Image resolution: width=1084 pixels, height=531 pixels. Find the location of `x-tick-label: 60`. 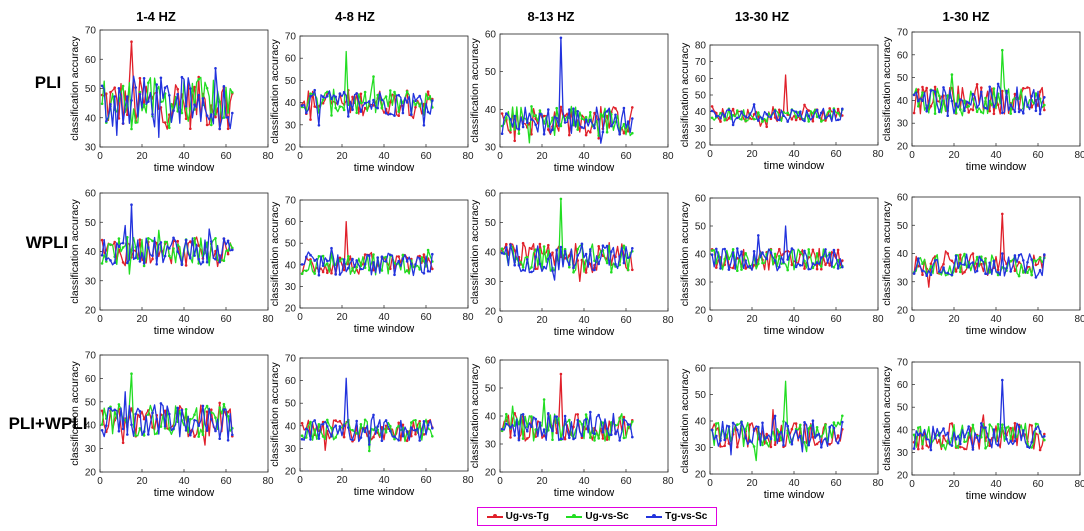

x-tick-label: 60 is located at coordinates (1038, 155).